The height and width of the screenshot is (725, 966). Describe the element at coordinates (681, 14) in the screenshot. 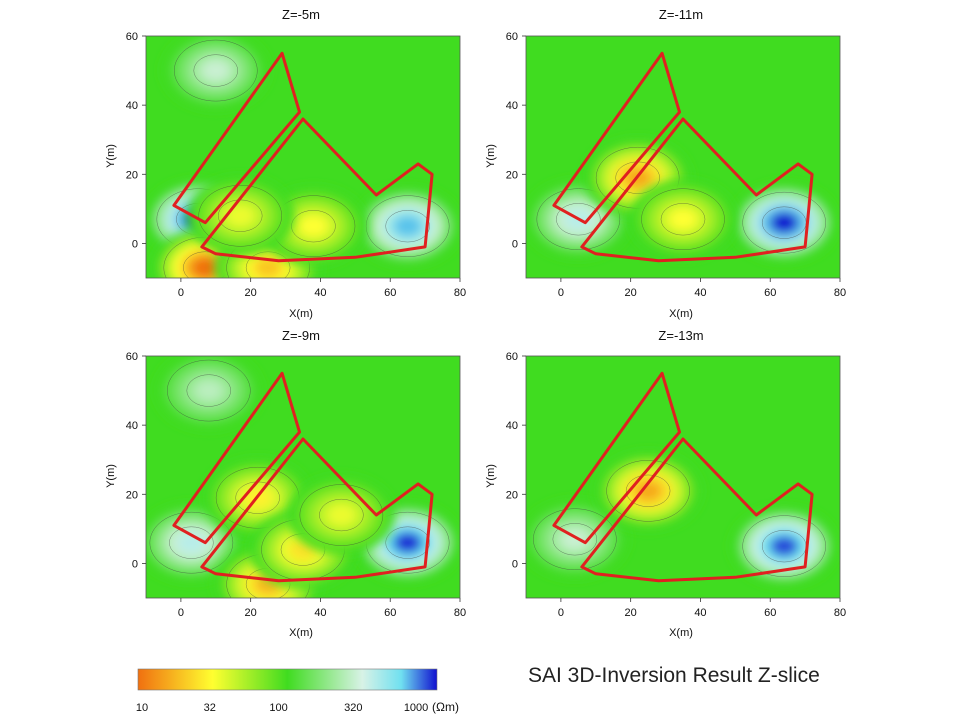

I see `panel-title: Z=-11m` at that location.